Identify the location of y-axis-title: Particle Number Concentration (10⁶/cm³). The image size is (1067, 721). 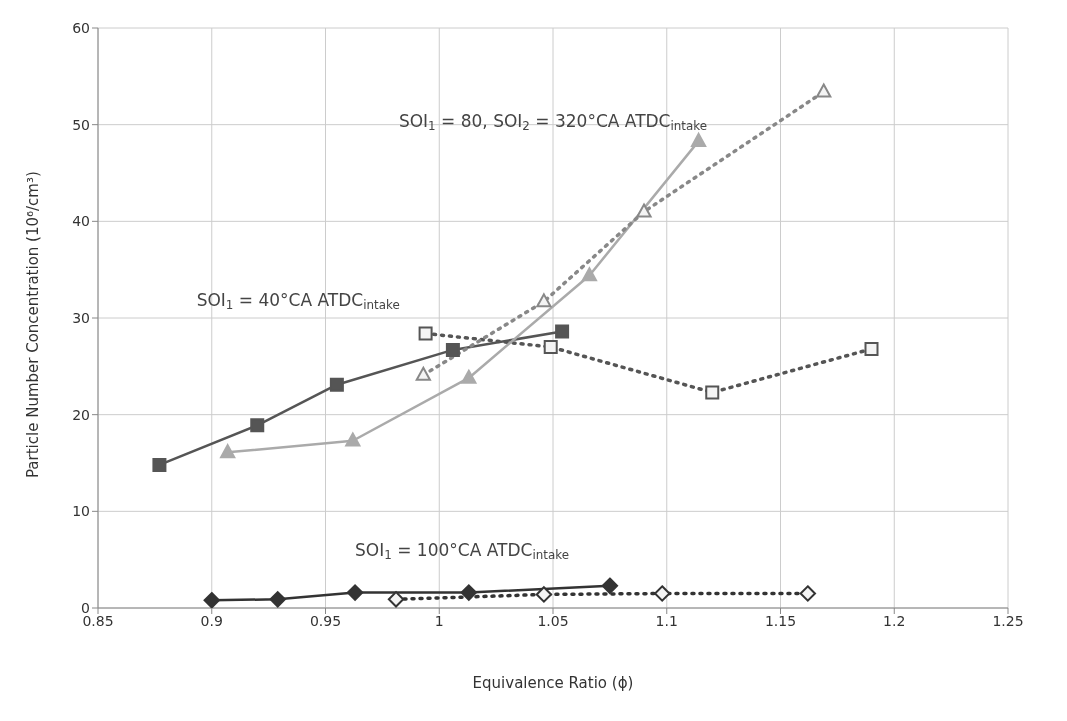
(33, 324).